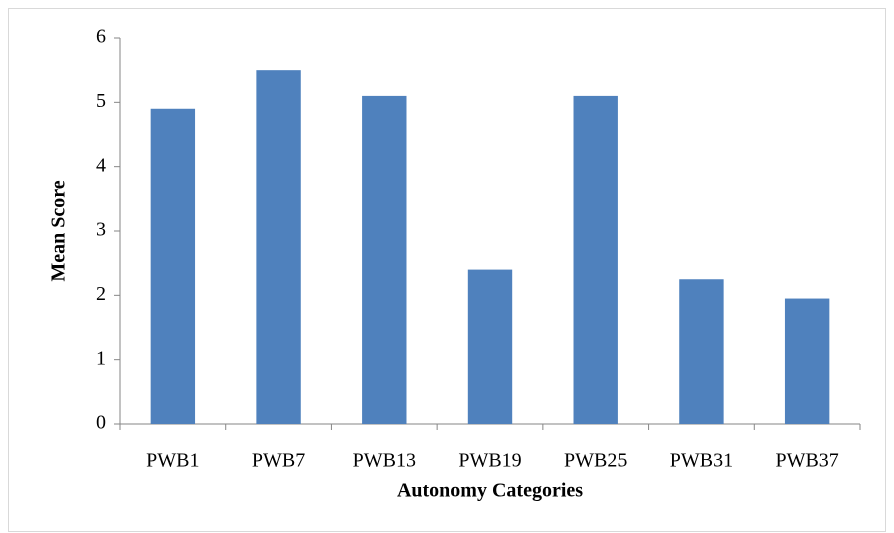  I want to click on y-tick-label: 4, so click(101, 165).